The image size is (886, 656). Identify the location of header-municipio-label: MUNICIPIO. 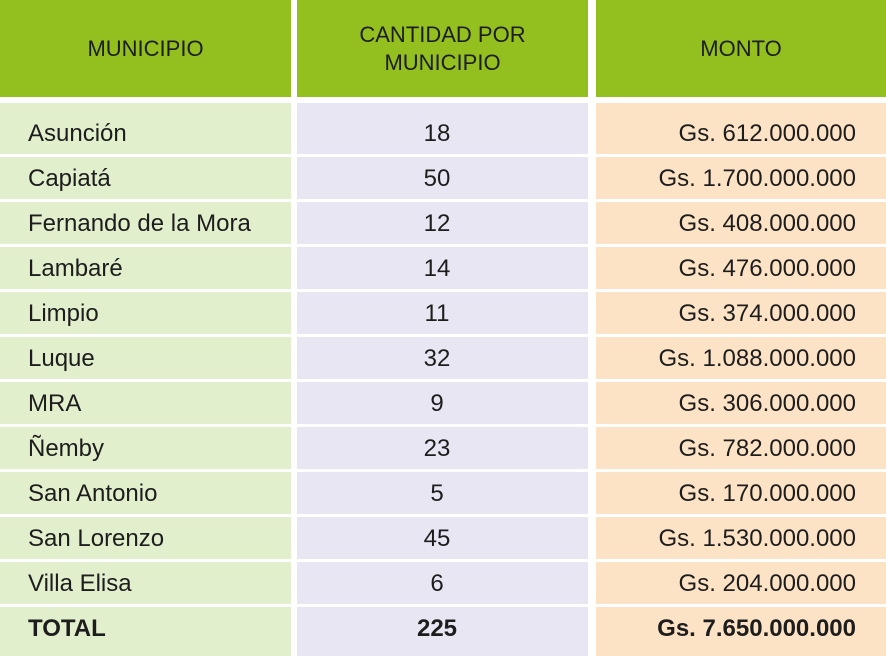
(145, 48).